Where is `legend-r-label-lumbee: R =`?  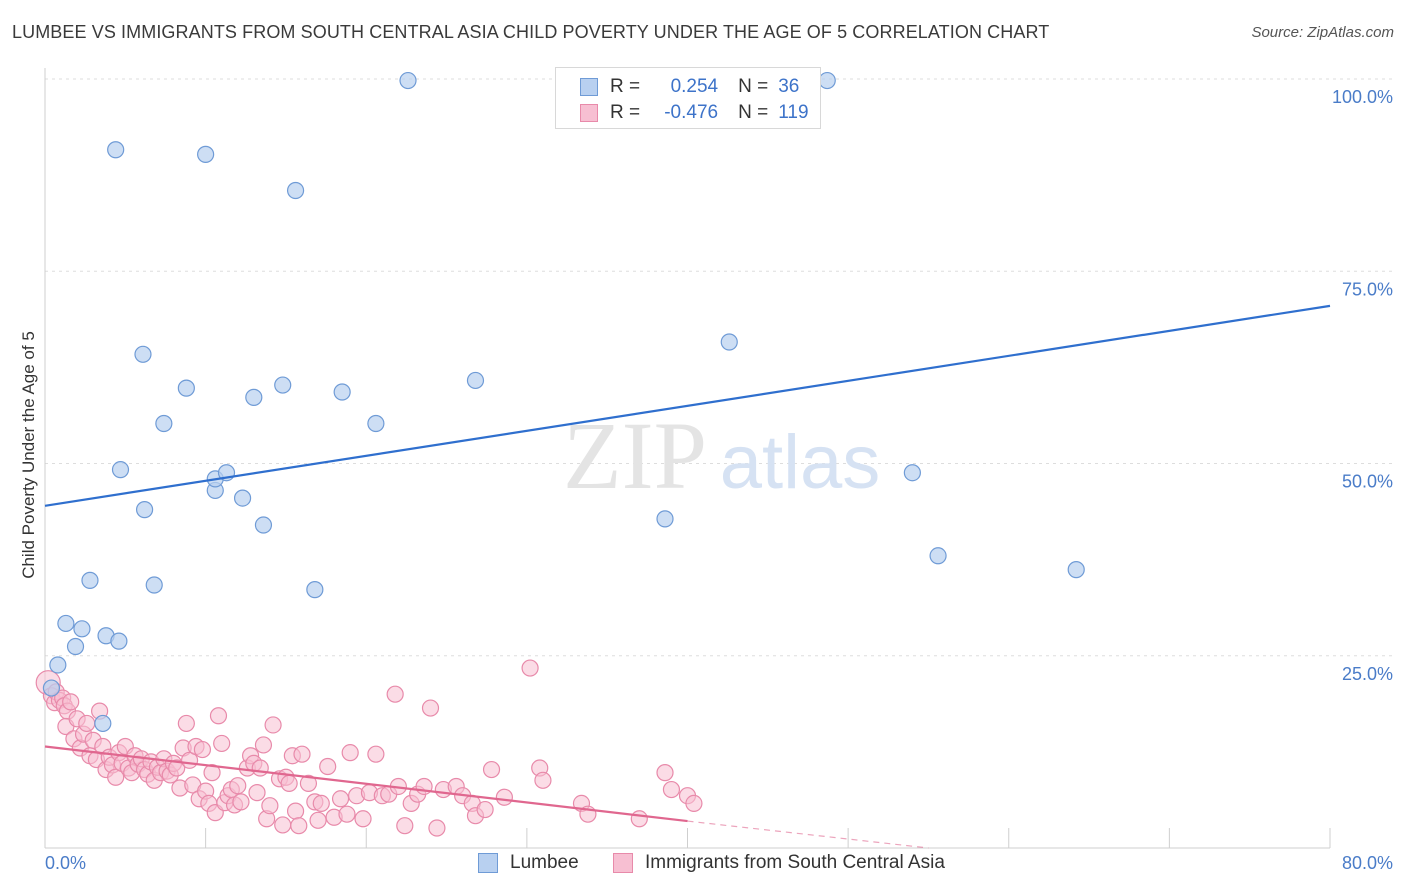
legend-r-label-lumbee: R = is located at coordinates (625, 86).